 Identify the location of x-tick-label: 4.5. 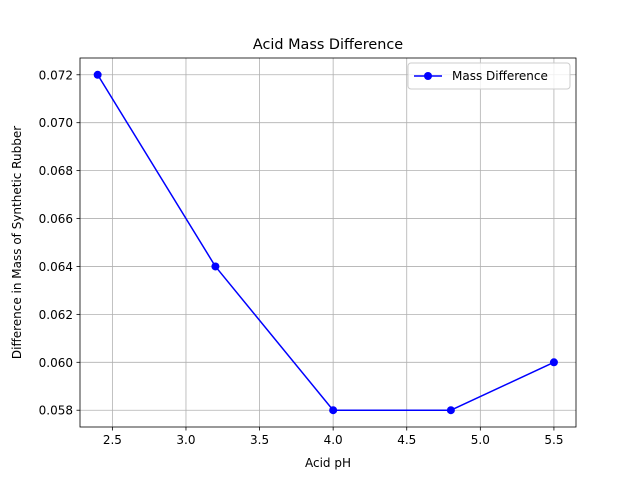
(406, 440).